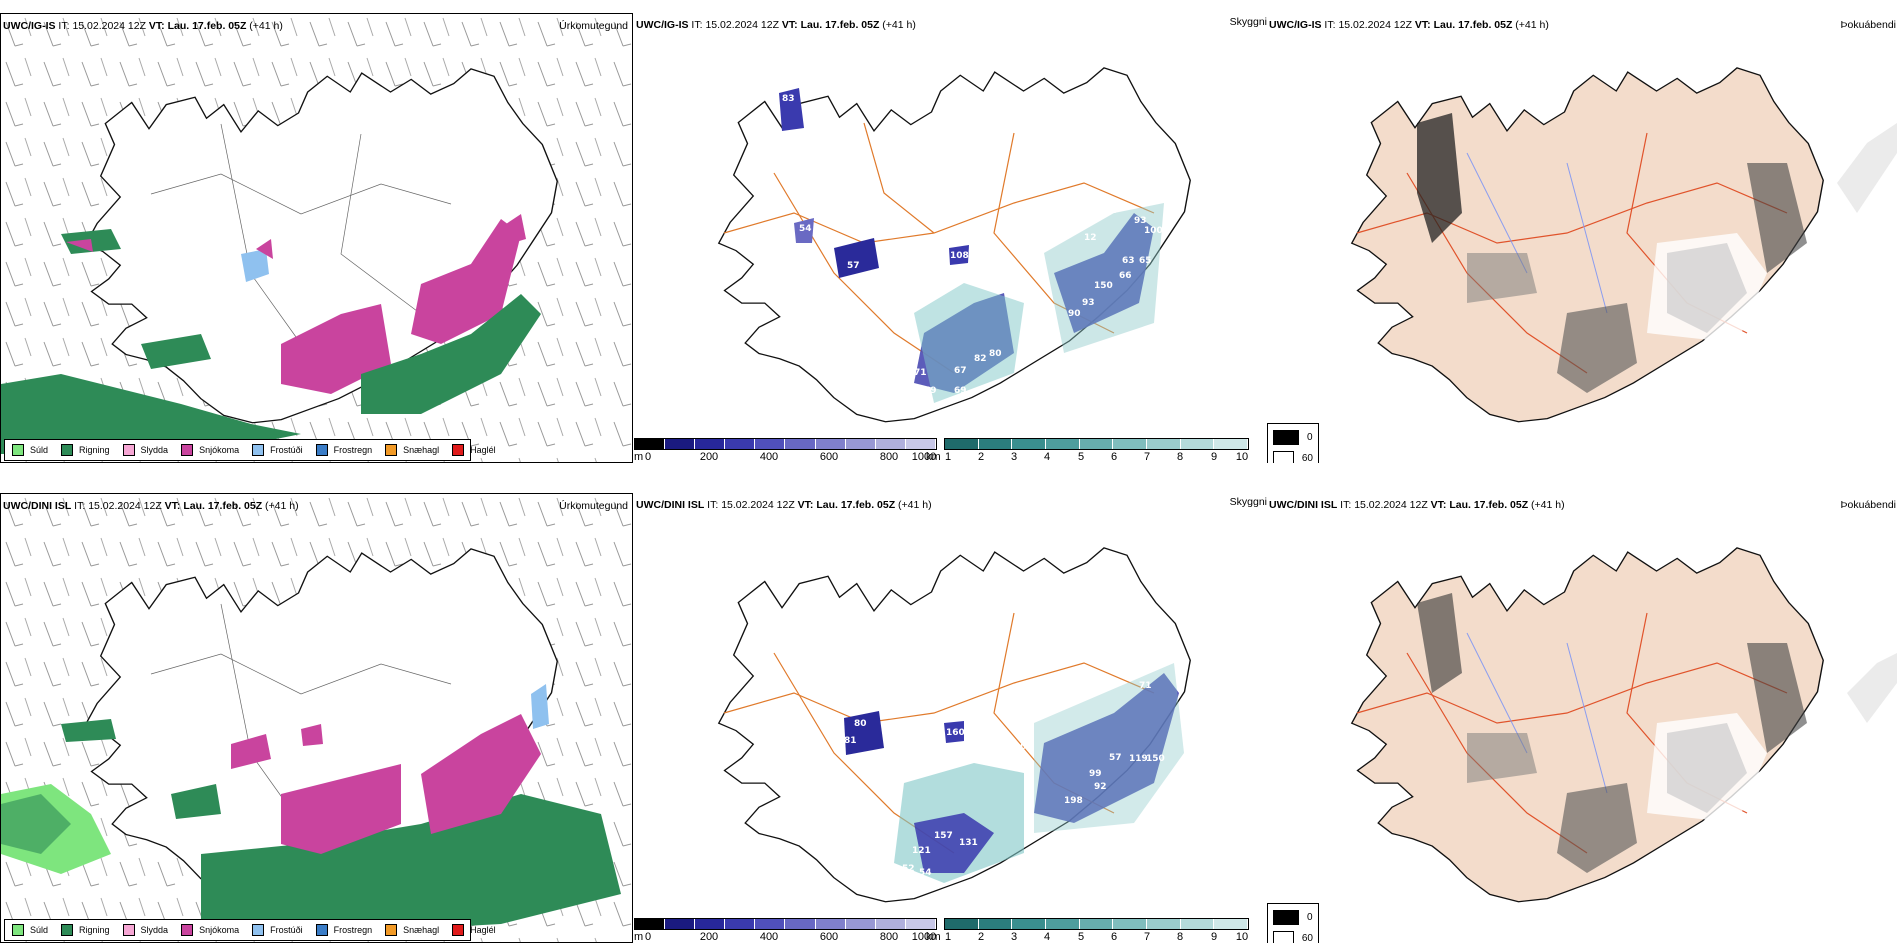 The image size is (1900, 950). I want to click on ceiling-label: 100, so click(1108, 211).